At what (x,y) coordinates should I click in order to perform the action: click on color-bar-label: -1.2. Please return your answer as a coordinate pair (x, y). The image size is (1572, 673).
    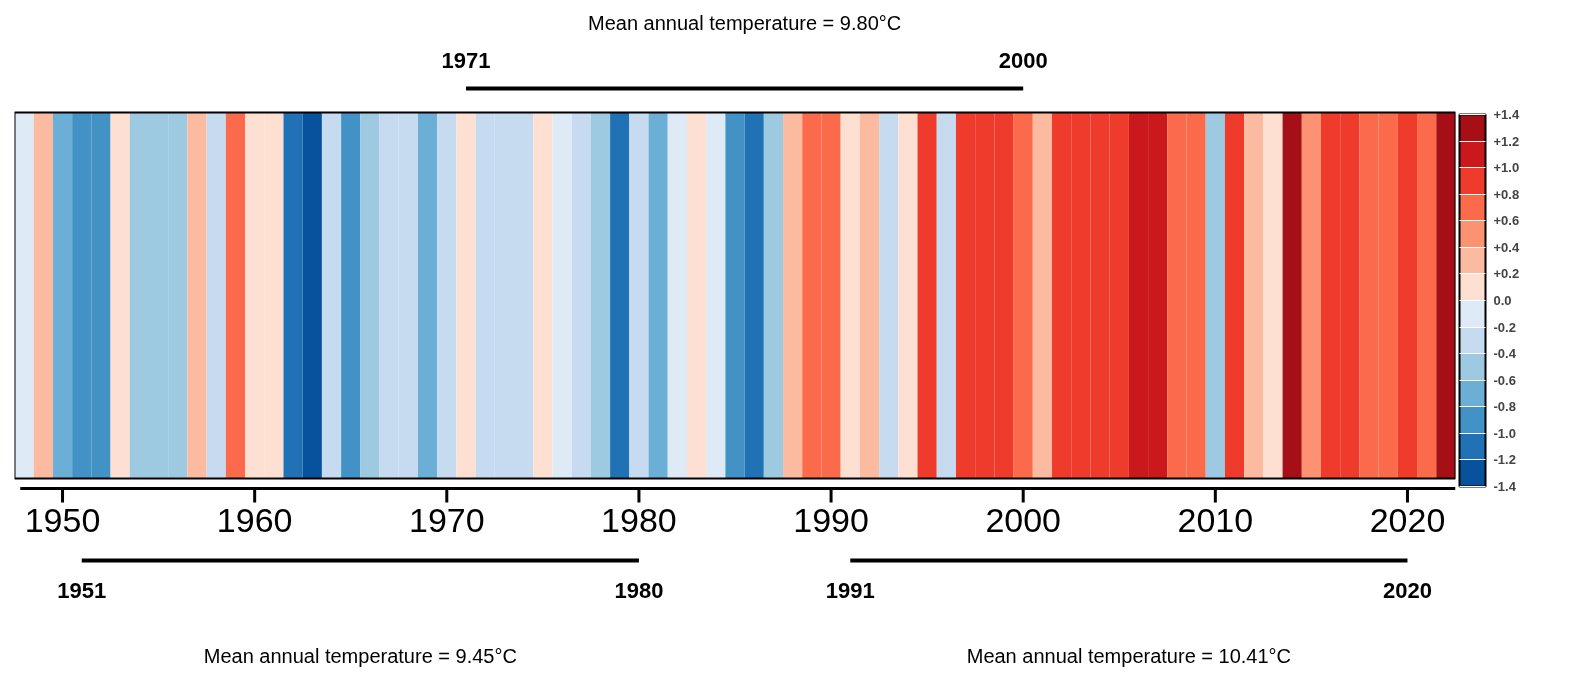
    Looking at the image, I should click on (1504, 460).